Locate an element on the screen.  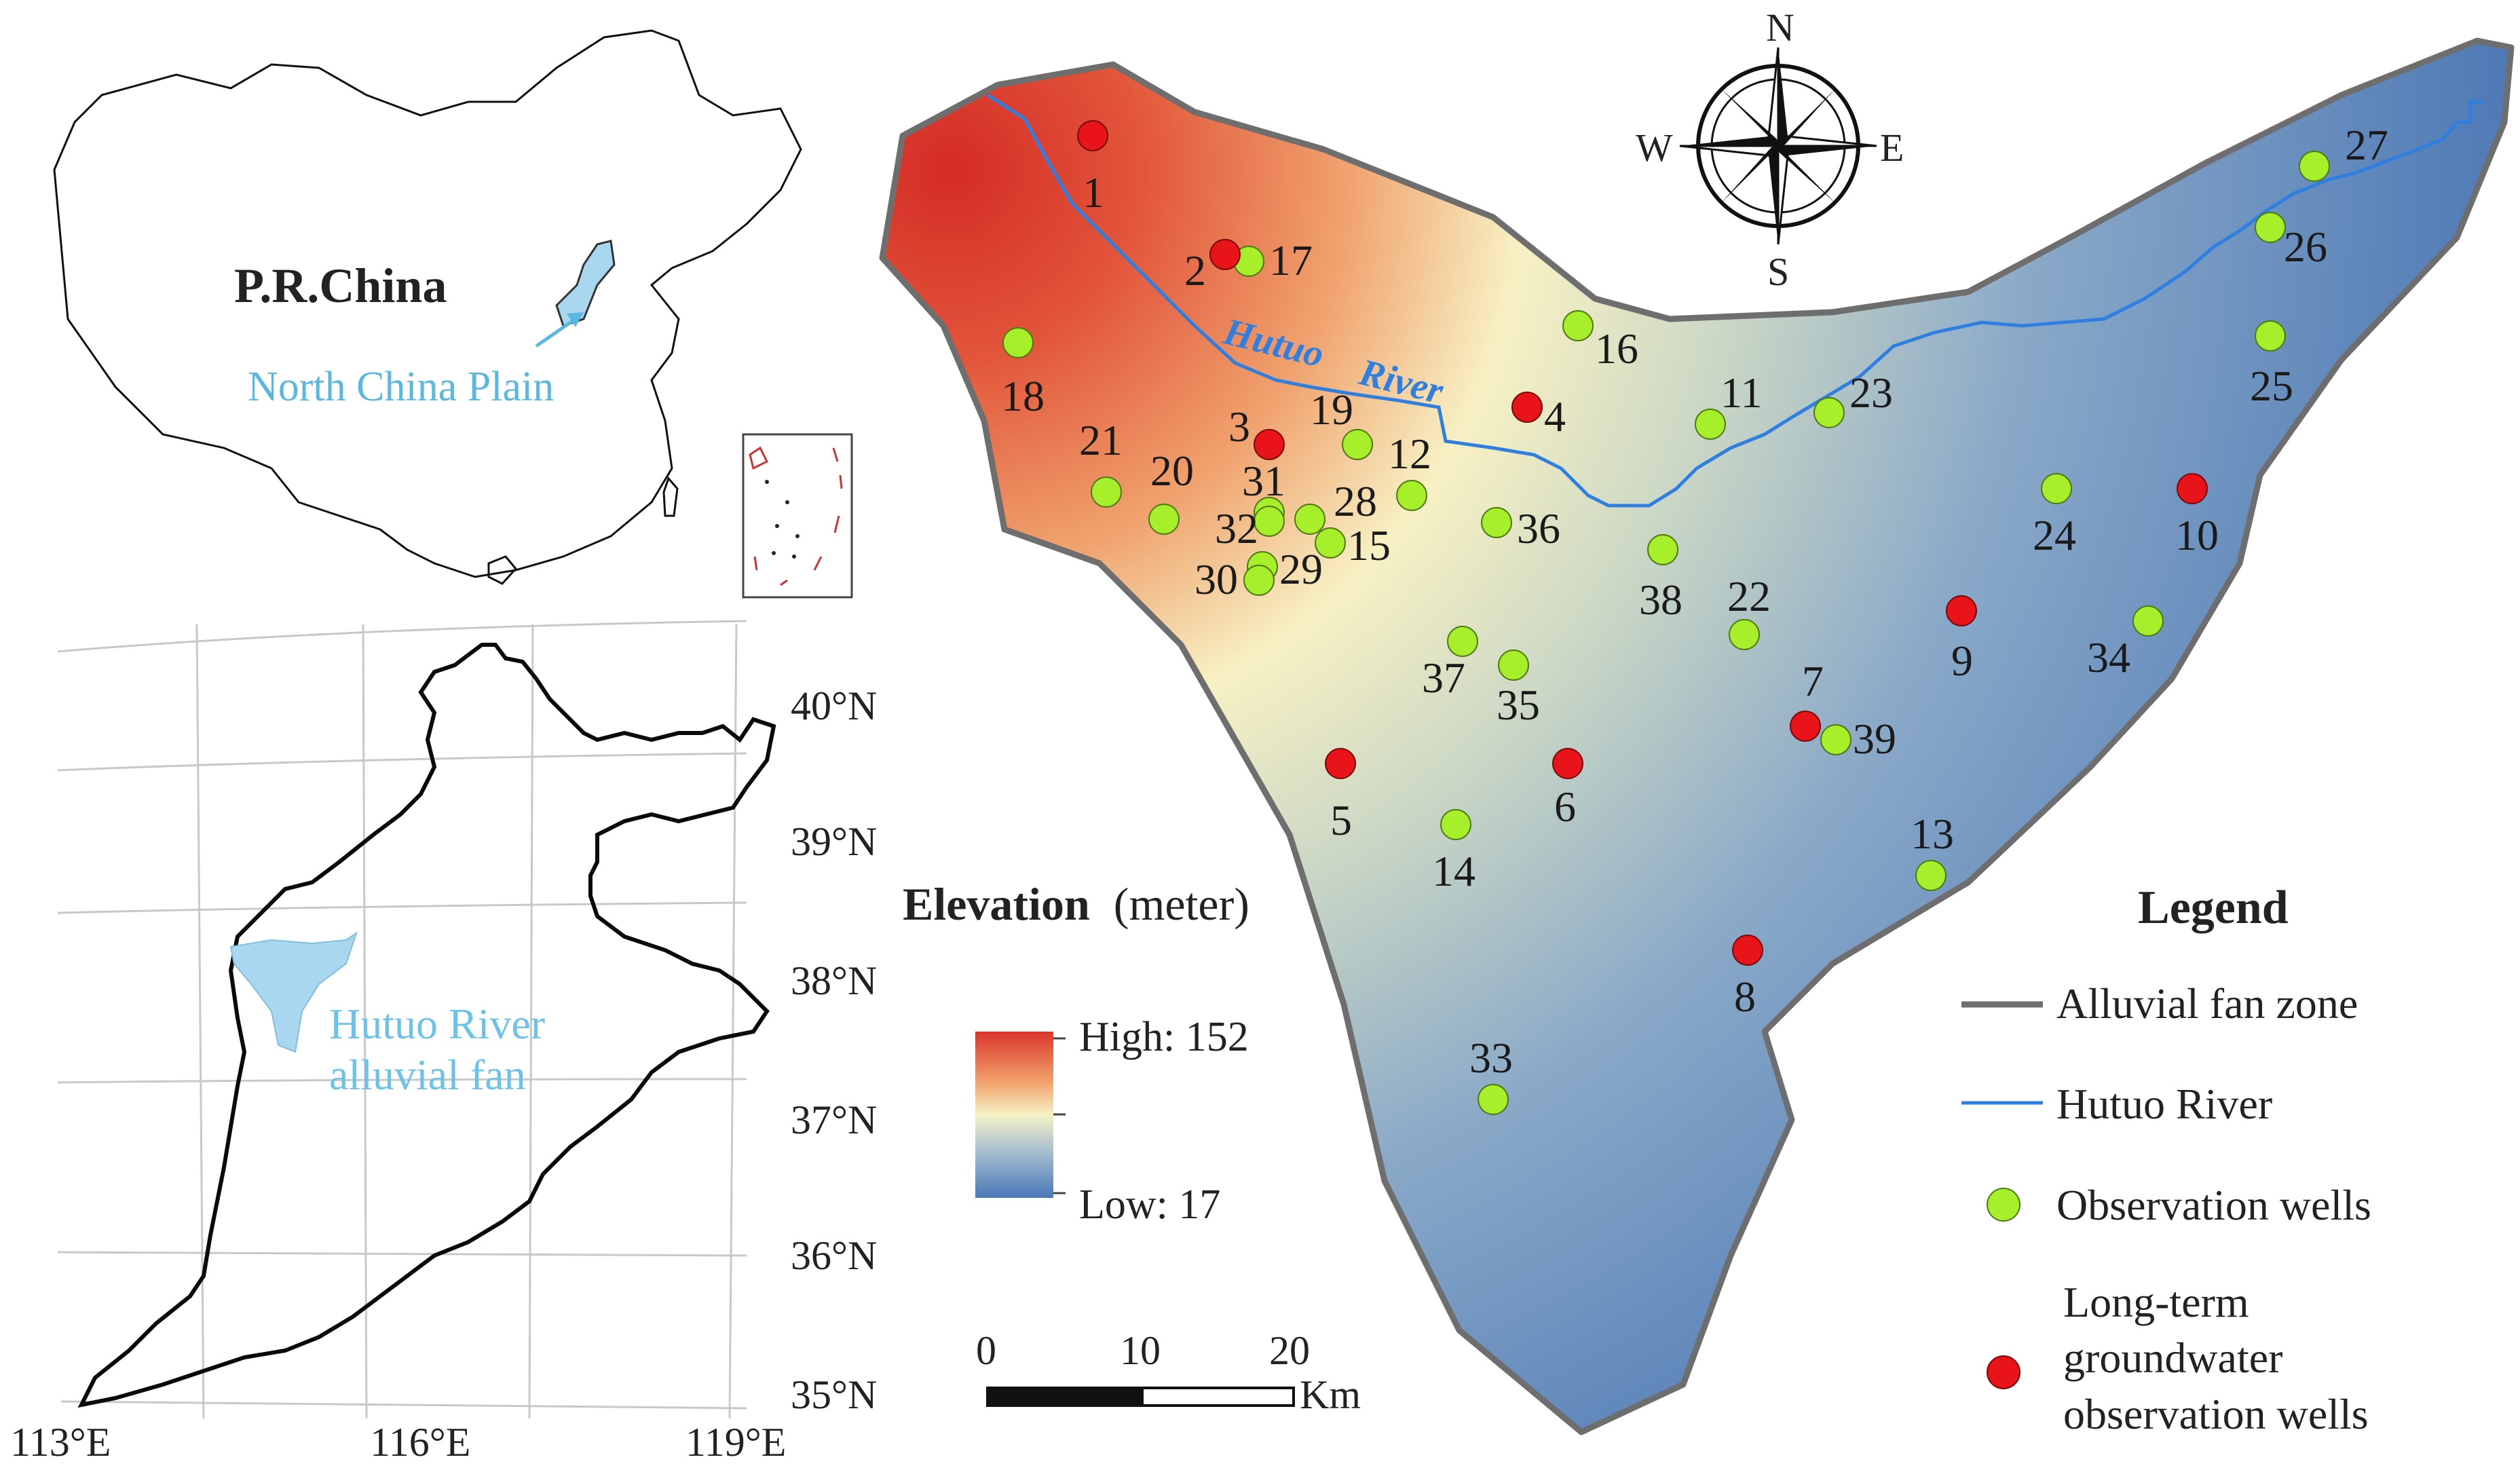
well-label-34: 34 is located at coordinates (2108, 657).